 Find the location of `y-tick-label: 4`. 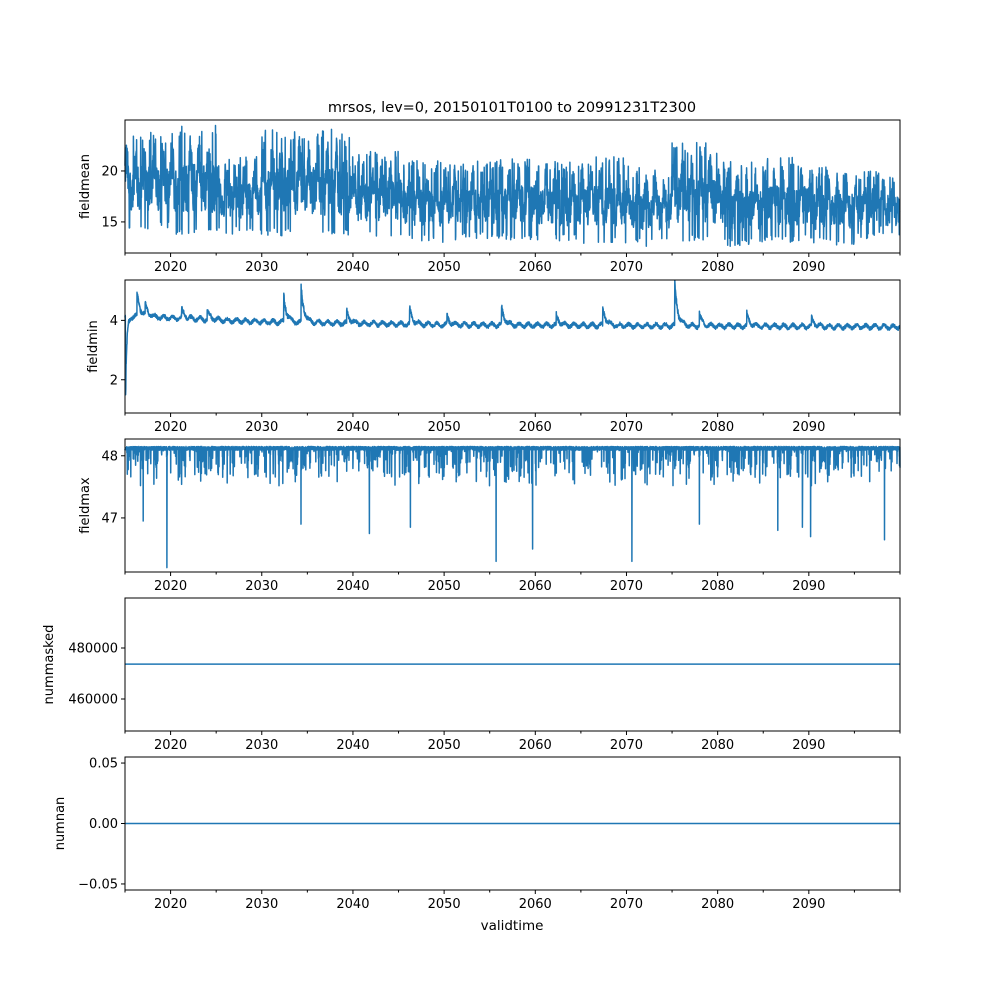

y-tick-label: 4 is located at coordinates (114, 321).